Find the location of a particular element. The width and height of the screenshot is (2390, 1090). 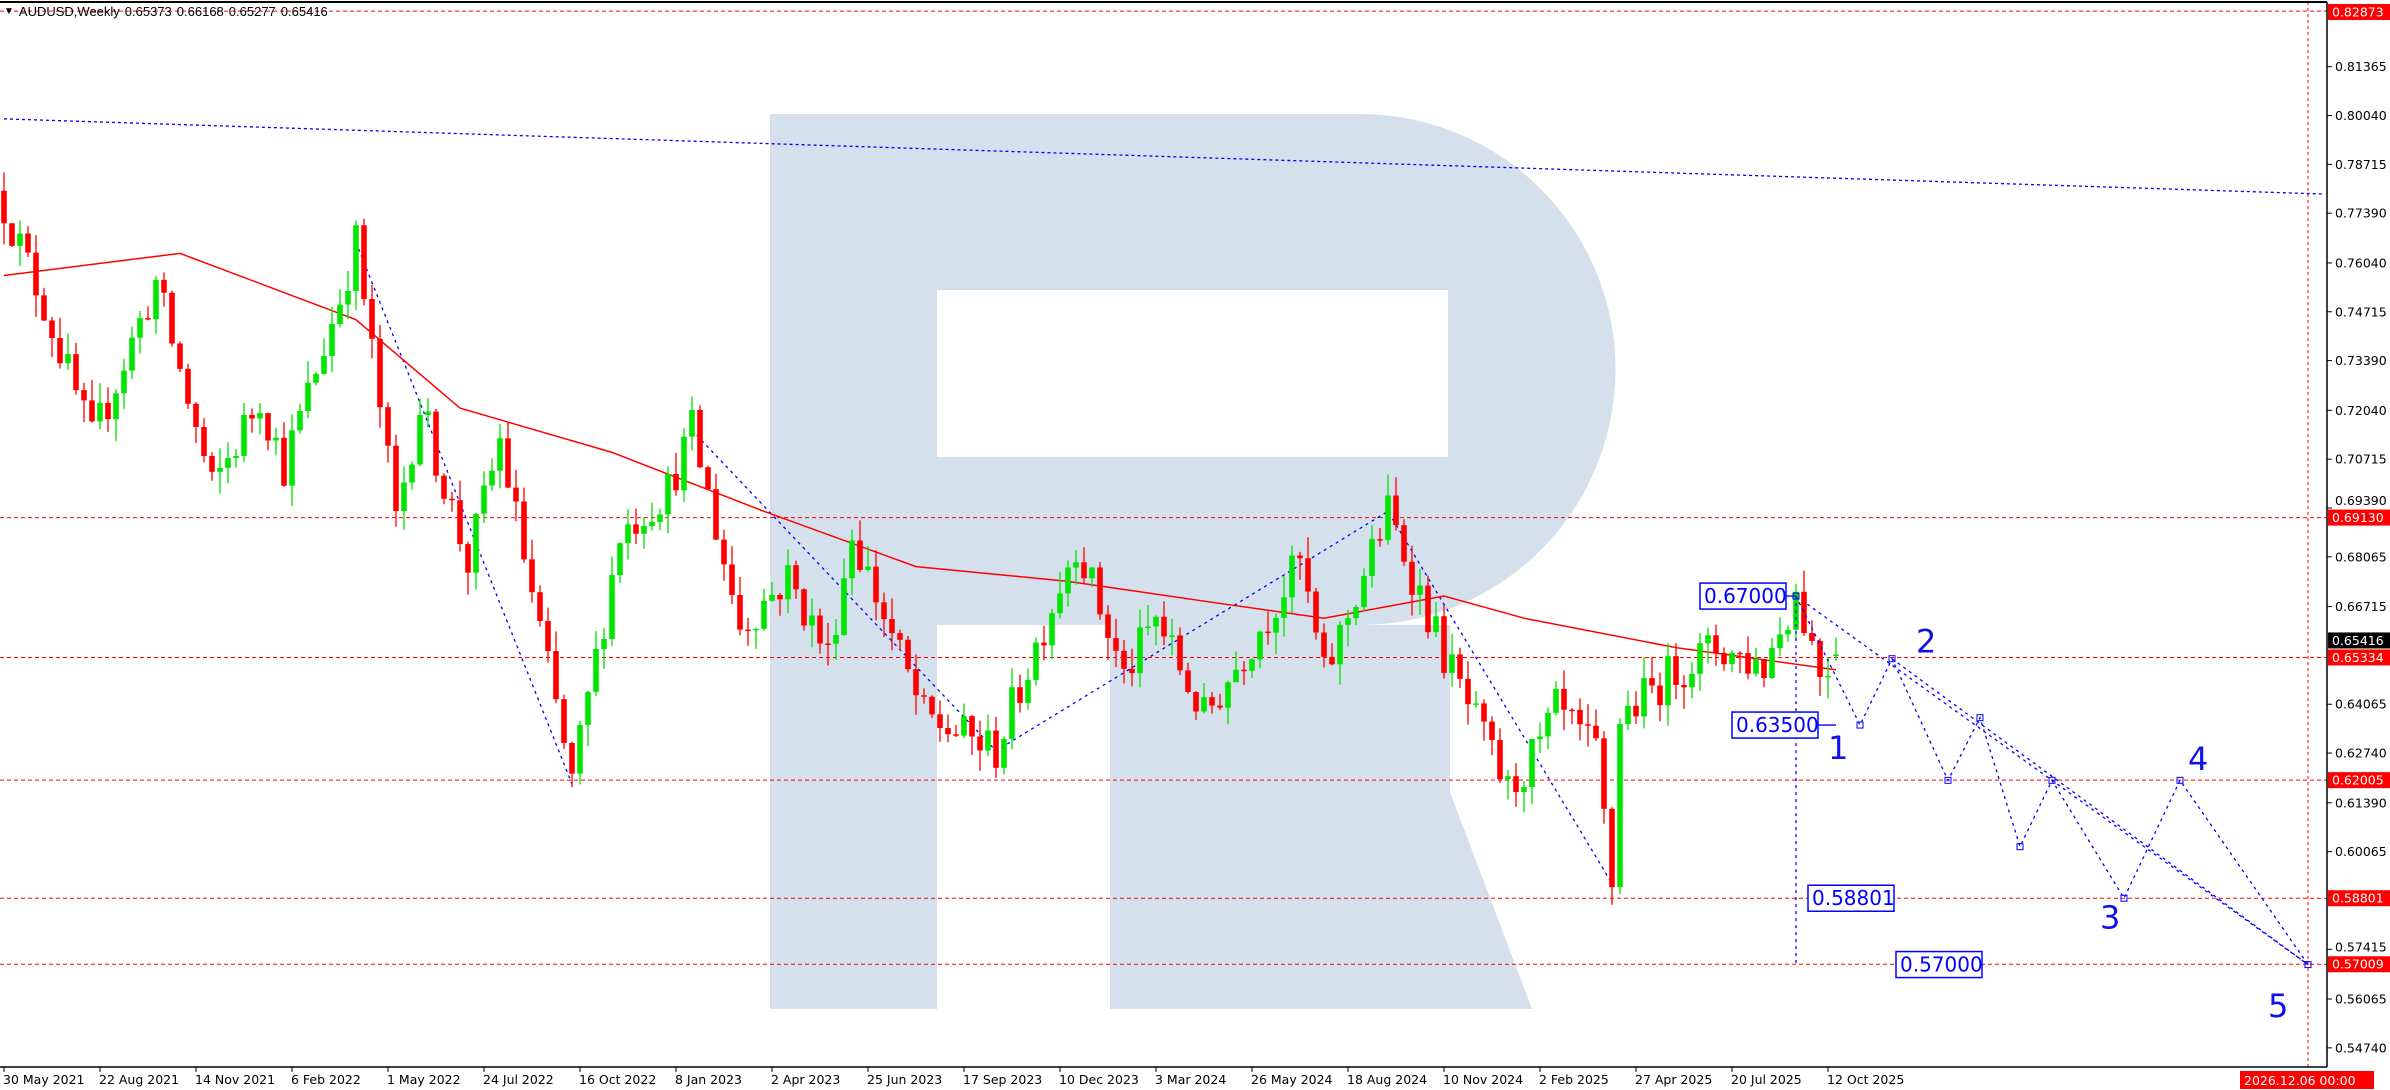

time-tick-label: 10 Nov 2024 is located at coordinates (1483, 1079).